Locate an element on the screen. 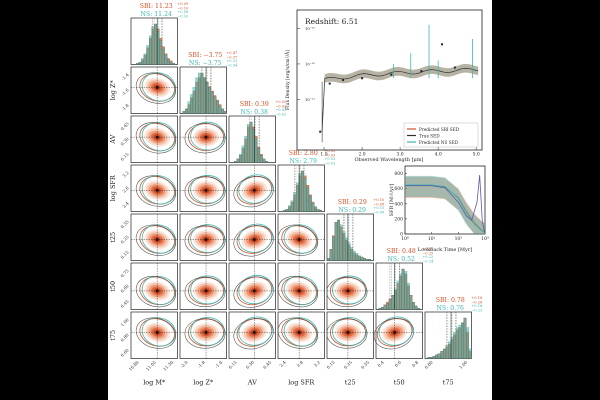  sfh-x-tick-label: 10⁰ is located at coordinates (405, 239).